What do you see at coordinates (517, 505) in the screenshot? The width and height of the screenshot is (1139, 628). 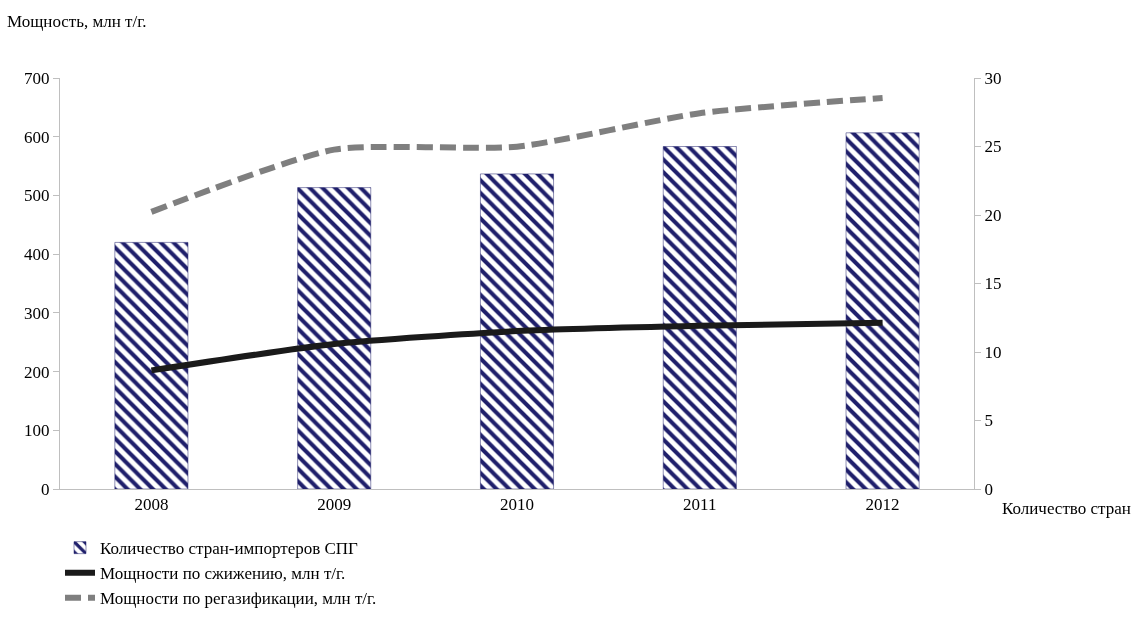 I see `x-tick-label: 2010` at bounding box center [517, 505].